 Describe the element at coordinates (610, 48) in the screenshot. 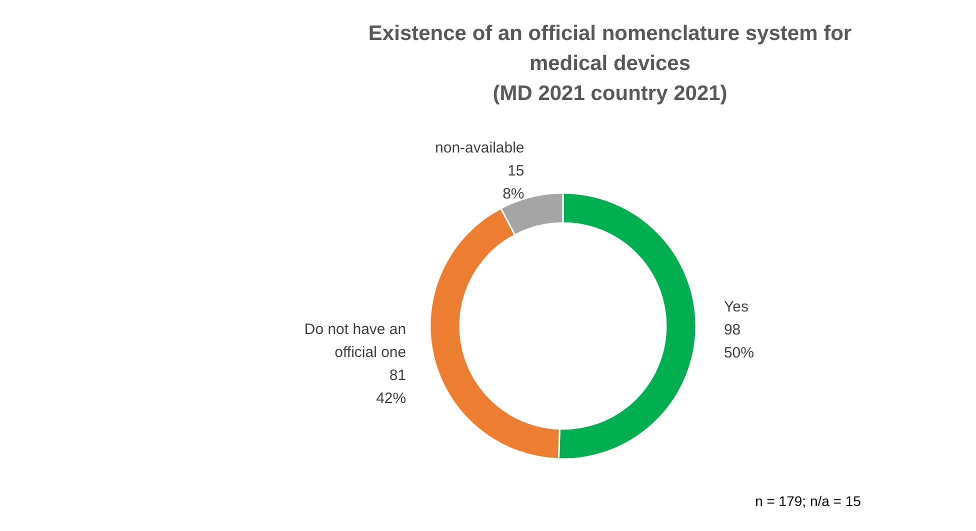

I see `chart-title: Existence of an official nomenclature system for medical devices` at that location.